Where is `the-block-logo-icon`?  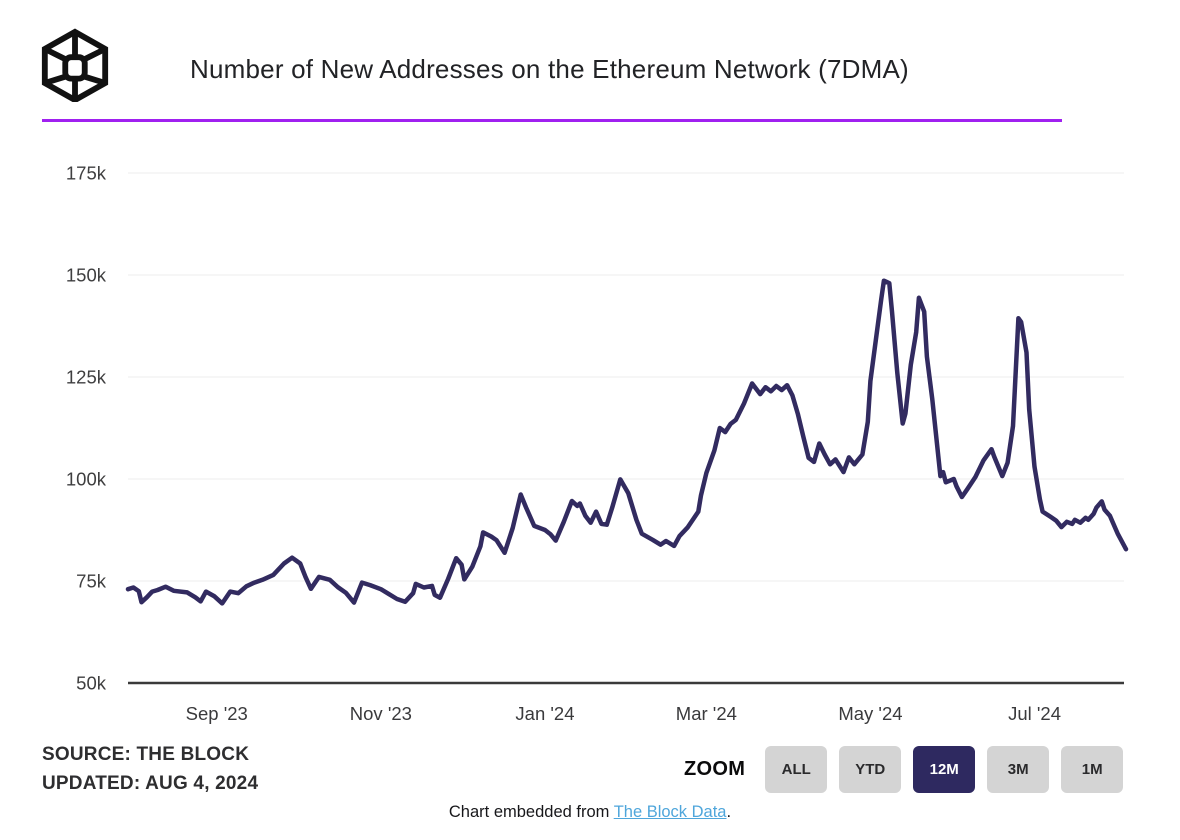 the-block-logo-icon is located at coordinates (75, 65).